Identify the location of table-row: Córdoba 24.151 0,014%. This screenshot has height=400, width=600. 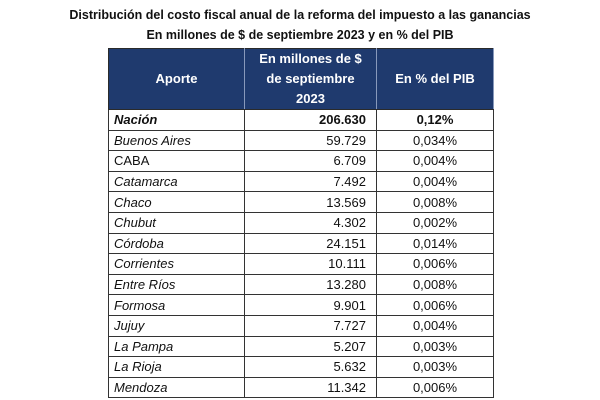
(301, 243).